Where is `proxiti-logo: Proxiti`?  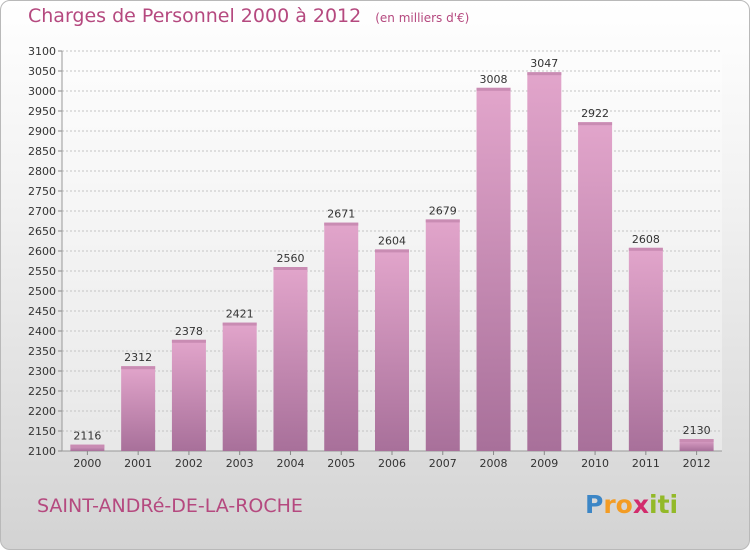 proxiti-logo: Proxiti is located at coordinates (631, 504).